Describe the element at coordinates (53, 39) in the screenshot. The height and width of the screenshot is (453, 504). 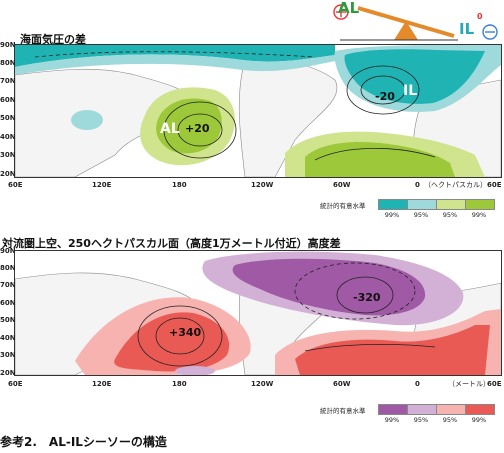
I see `map1-title: 海面気圧の差` at that location.